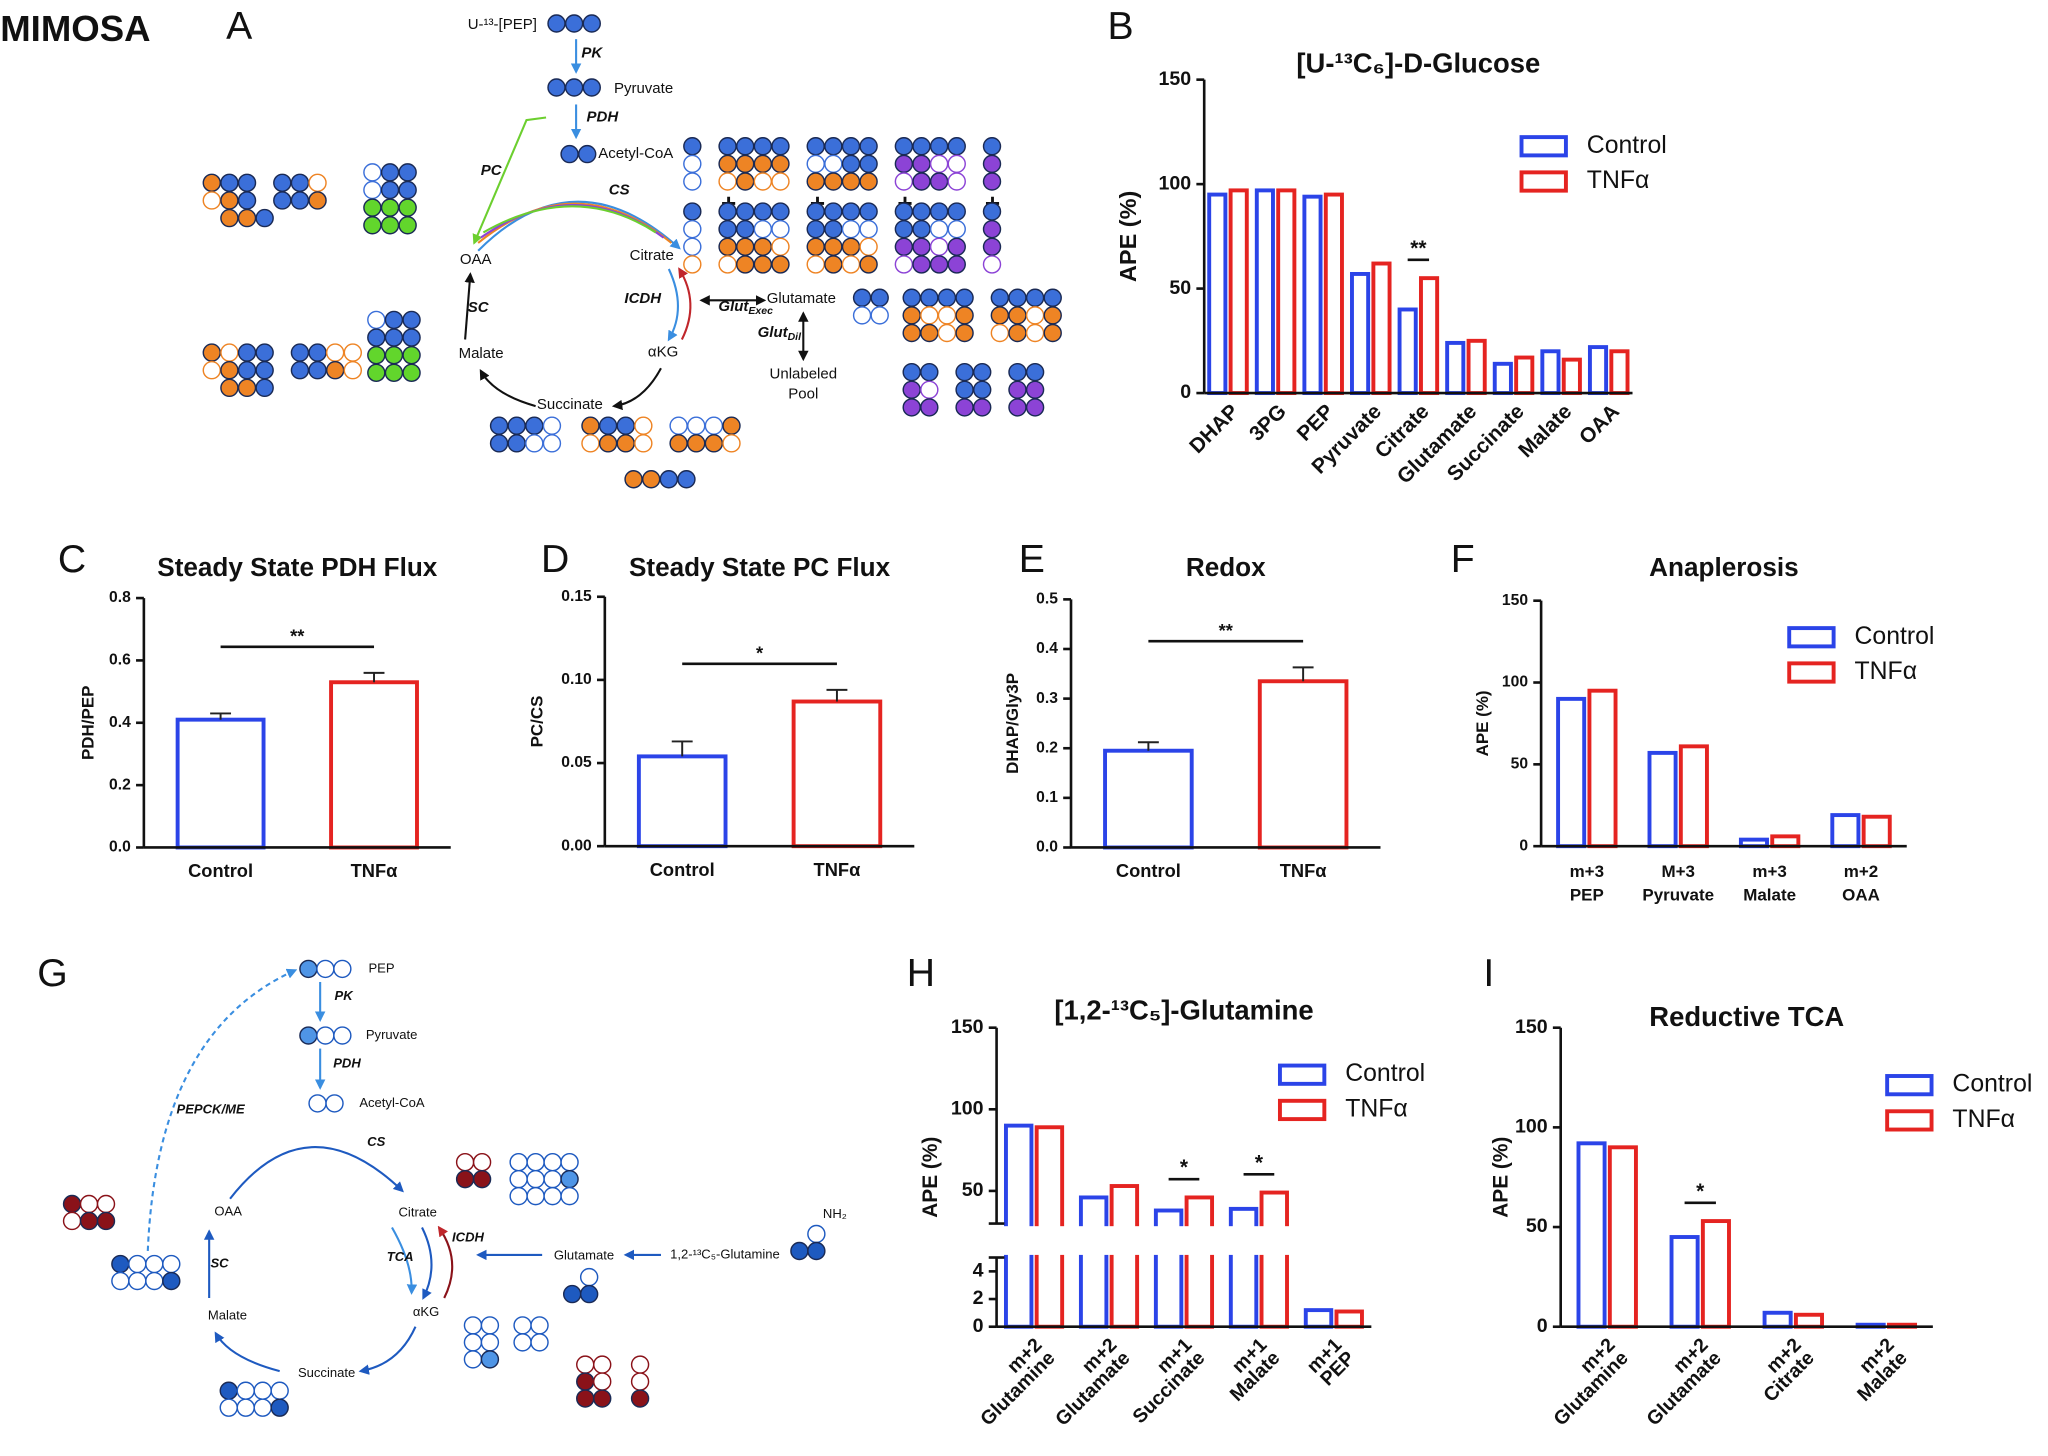  What do you see at coordinates (1520, 763) in the screenshot?
I see `y-tick-label: 50` at bounding box center [1520, 763].